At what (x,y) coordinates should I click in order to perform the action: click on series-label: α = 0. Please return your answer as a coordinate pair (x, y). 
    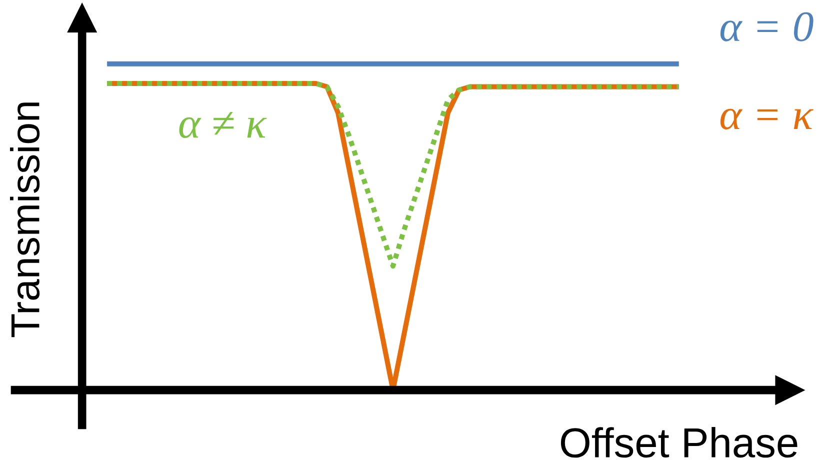
    Looking at the image, I should click on (767, 27).